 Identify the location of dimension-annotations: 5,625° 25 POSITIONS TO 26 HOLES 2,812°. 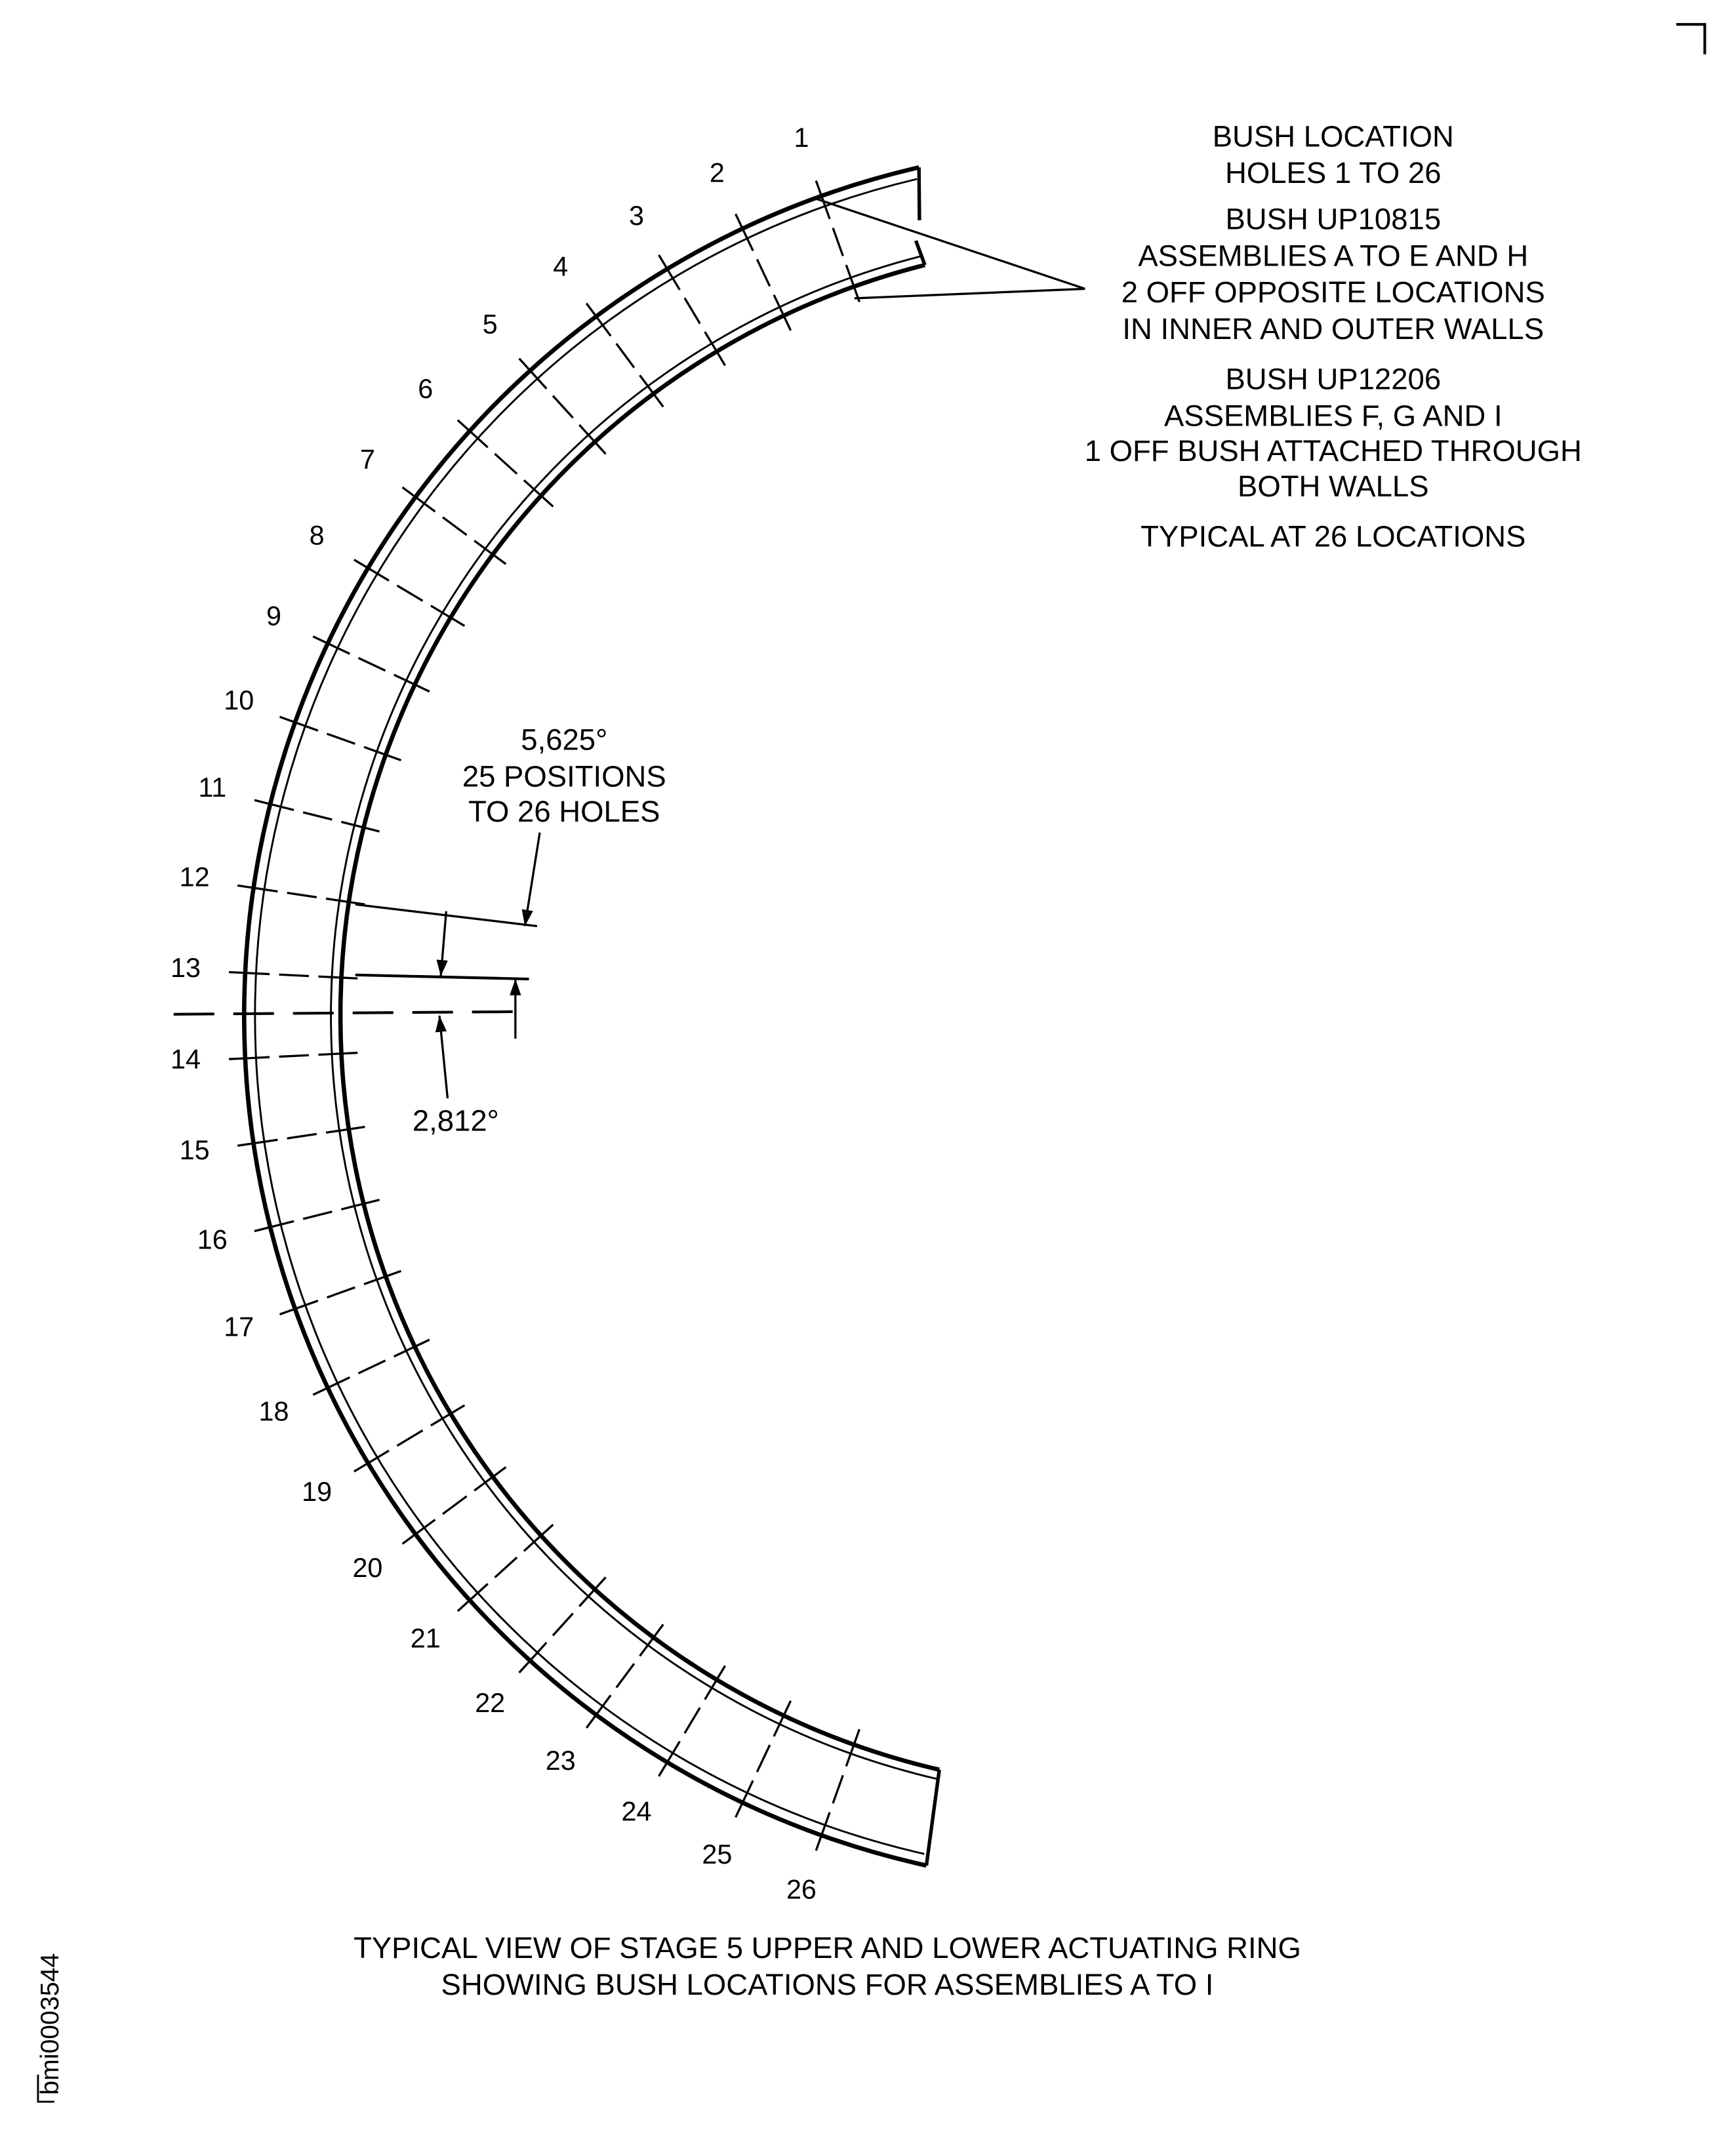
(420, 930).